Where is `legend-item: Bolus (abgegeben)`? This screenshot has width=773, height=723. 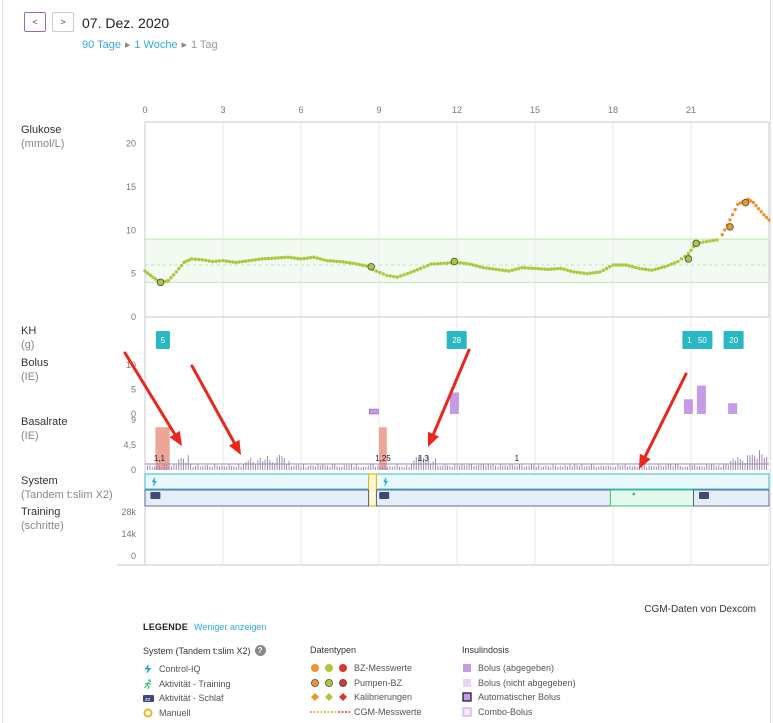 legend-item: Bolus (abgegeben) is located at coordinates (519, 668).